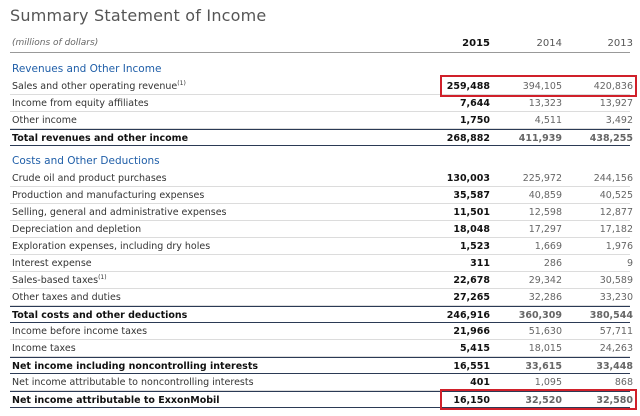 This screenshot has height=416, width=640. Describe the element at coordinates (471, 195) in the screenshot. I see `cell-value: 35,587` at that location.